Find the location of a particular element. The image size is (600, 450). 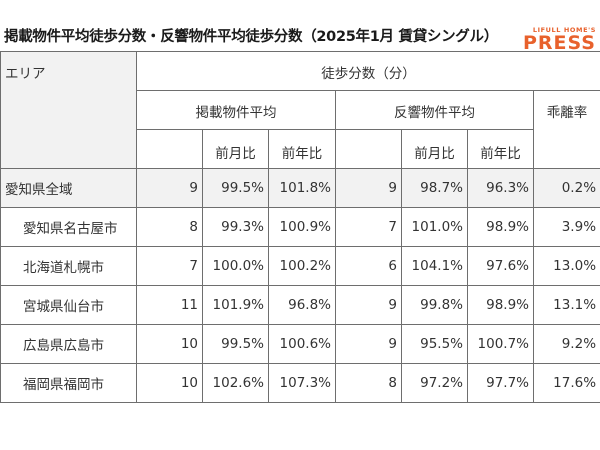

response-mom: 104.1% is located at coordinates (434, 266).